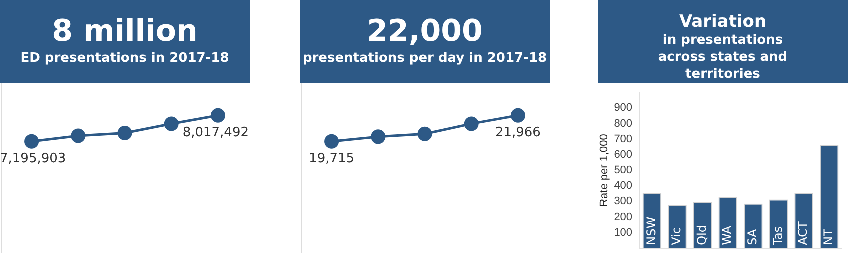 The image size is (853, 263). What do you see at coordinates (216, 132) in the screenshot?
I see `data-label: 8,017,492` at bounding box center [216, 132].